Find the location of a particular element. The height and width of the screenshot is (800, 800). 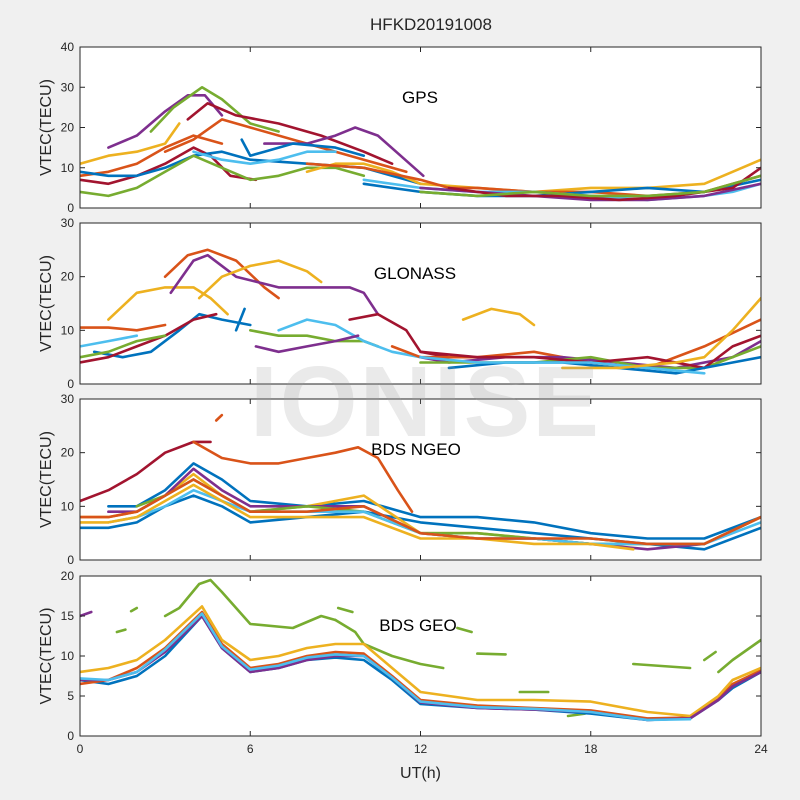

panel-label: GPS is located at coordinates (420, 97).